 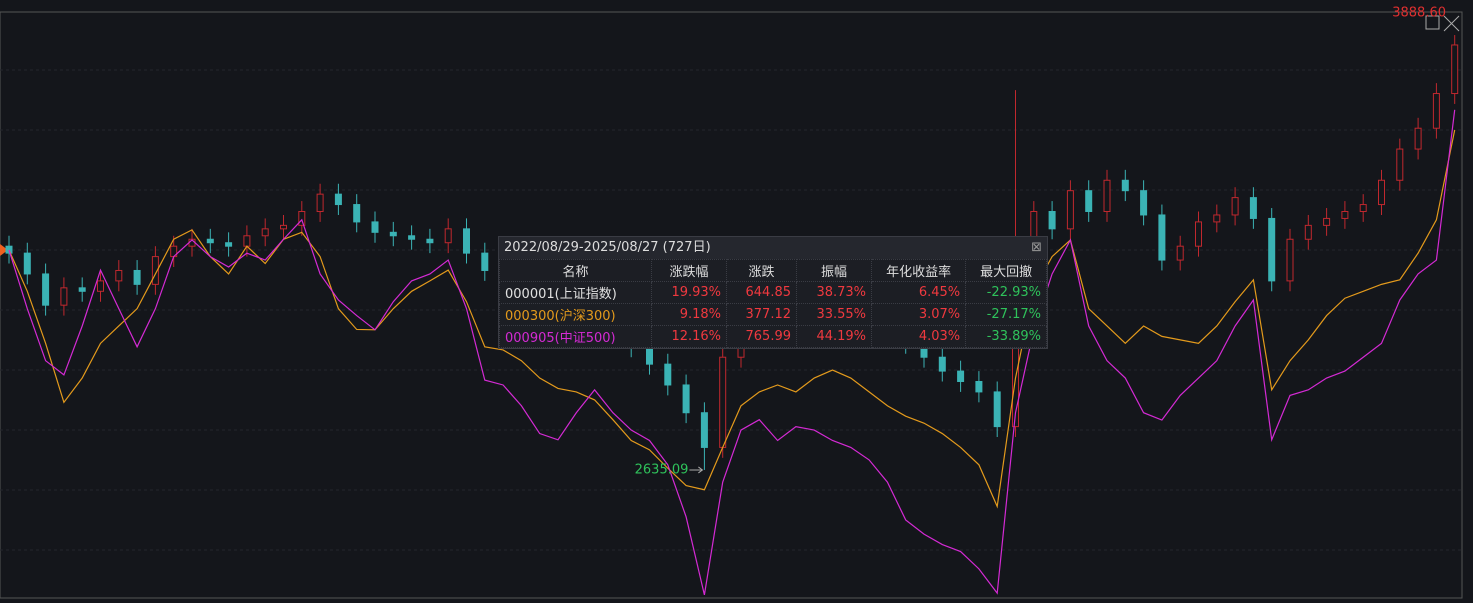 What do you see at coordinates (919, 270) in the screenshot?
I see `column-header: 年化收益率` at bounding box center [919, 270].